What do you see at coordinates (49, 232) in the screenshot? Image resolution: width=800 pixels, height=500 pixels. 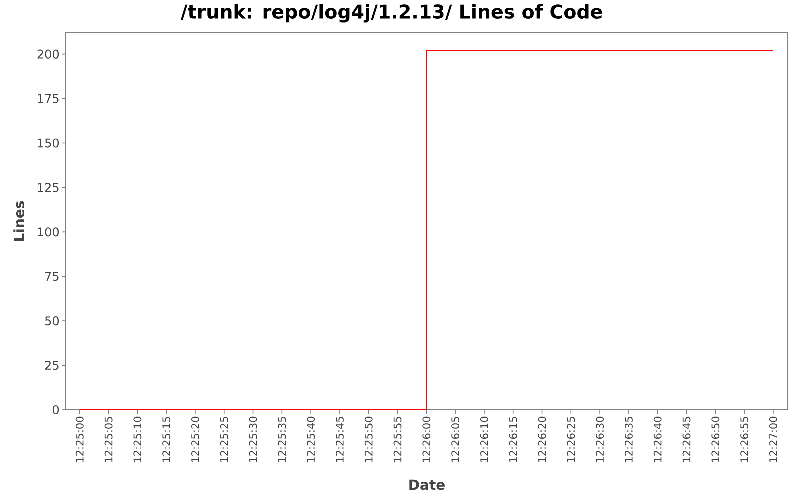 I see `y-tick-label: 100` at bounding box center [49, 232].